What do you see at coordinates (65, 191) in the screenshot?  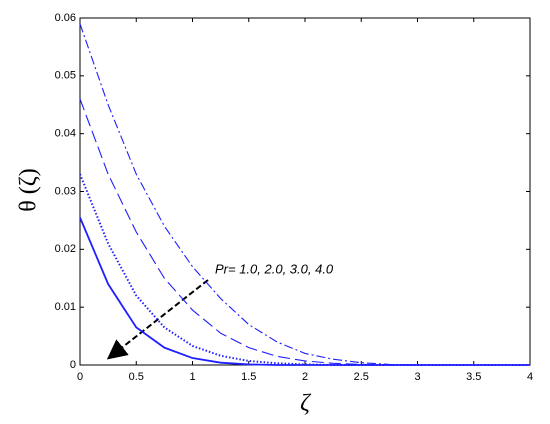 I see `y-tick-label: 0.03` at bounding box center [65, 191].